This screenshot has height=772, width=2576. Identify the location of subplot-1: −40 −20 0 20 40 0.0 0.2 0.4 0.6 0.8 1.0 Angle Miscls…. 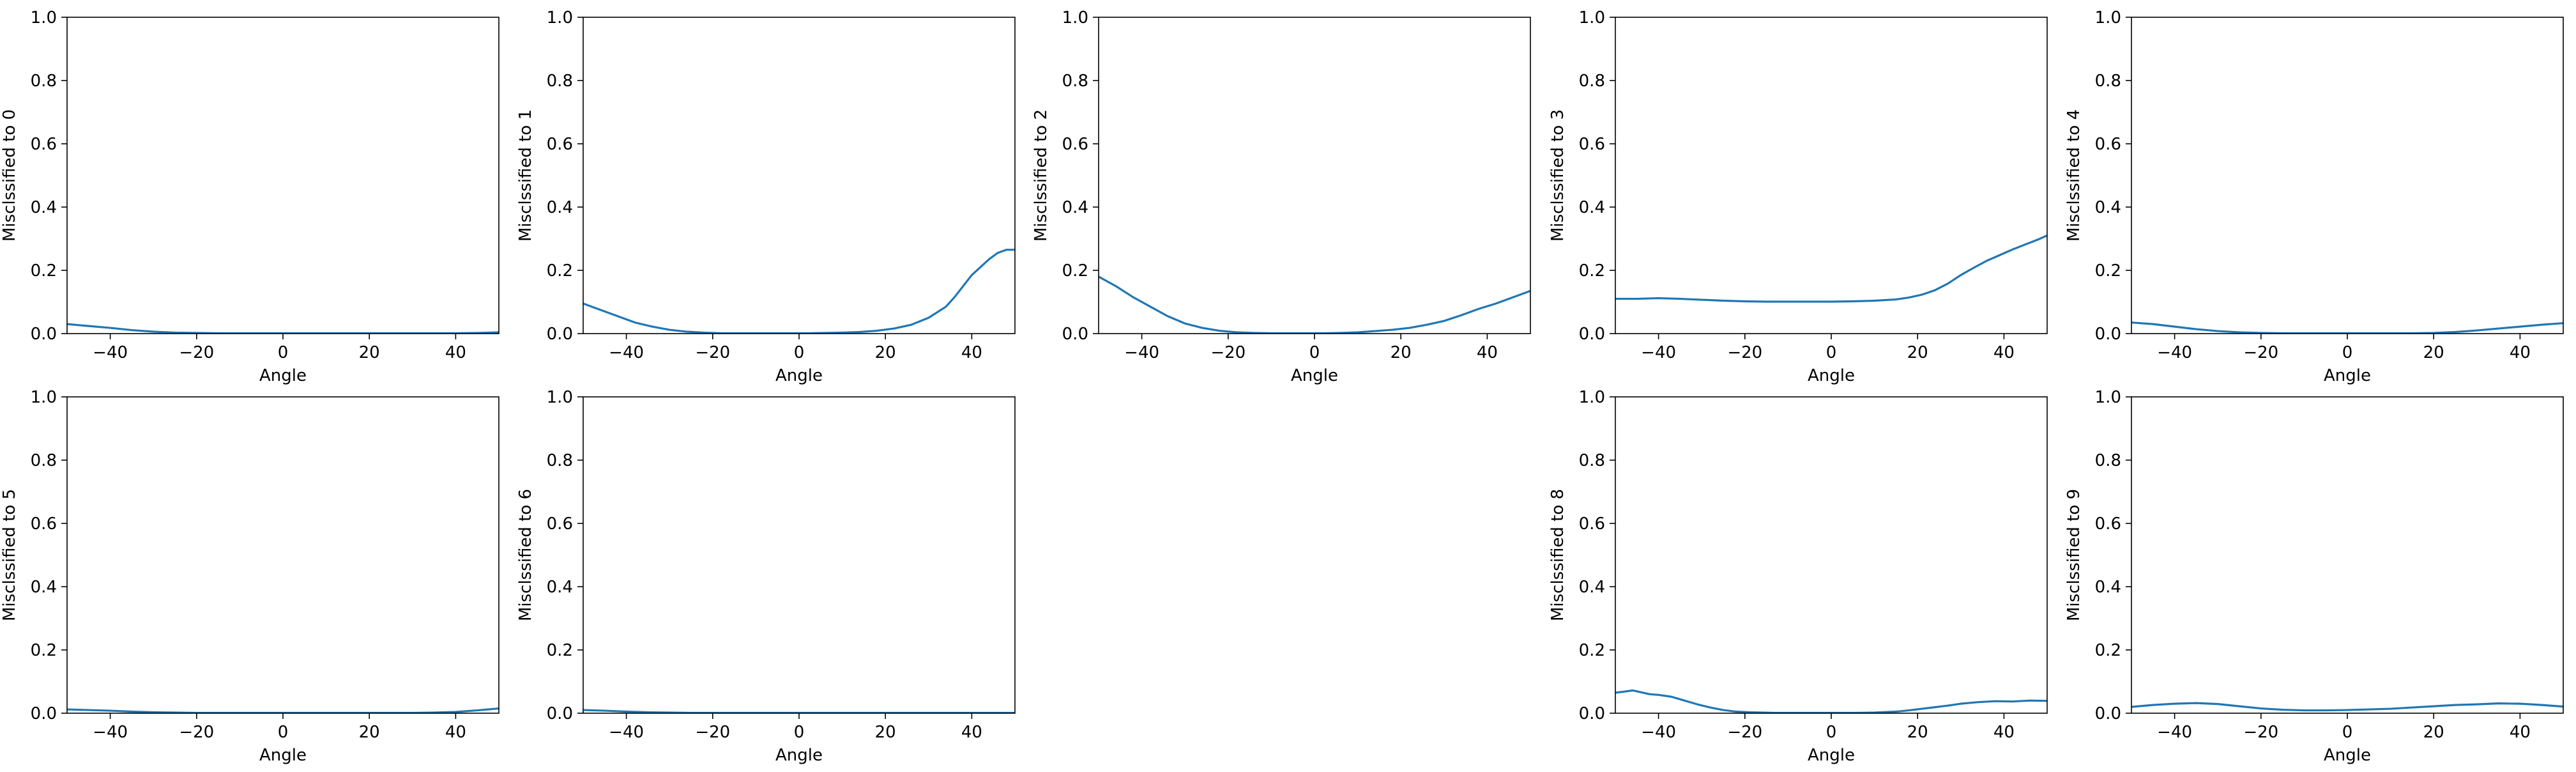
(766, 197).